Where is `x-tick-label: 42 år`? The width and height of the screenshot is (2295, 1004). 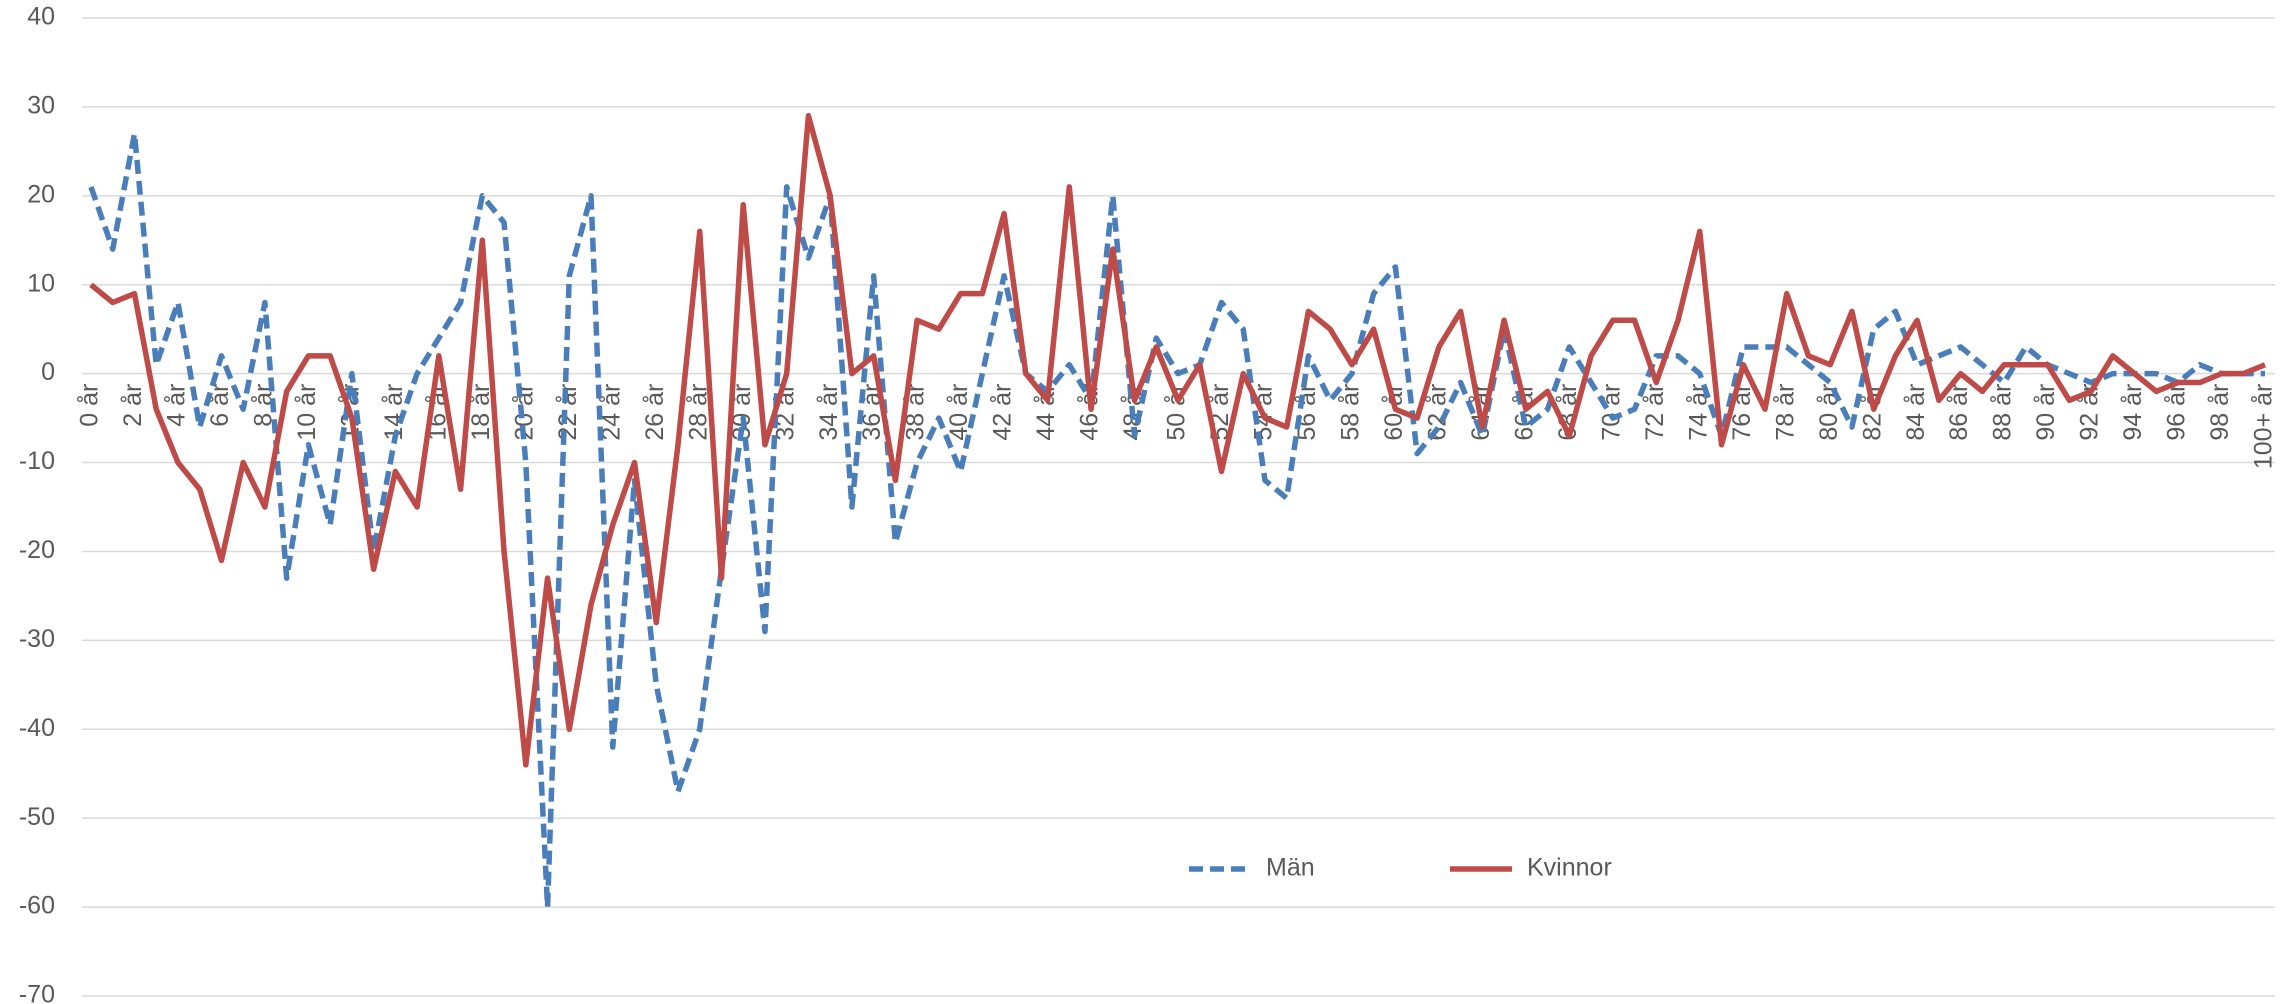 x-tick-label: 42 år is located at coordinates (1003, 412).